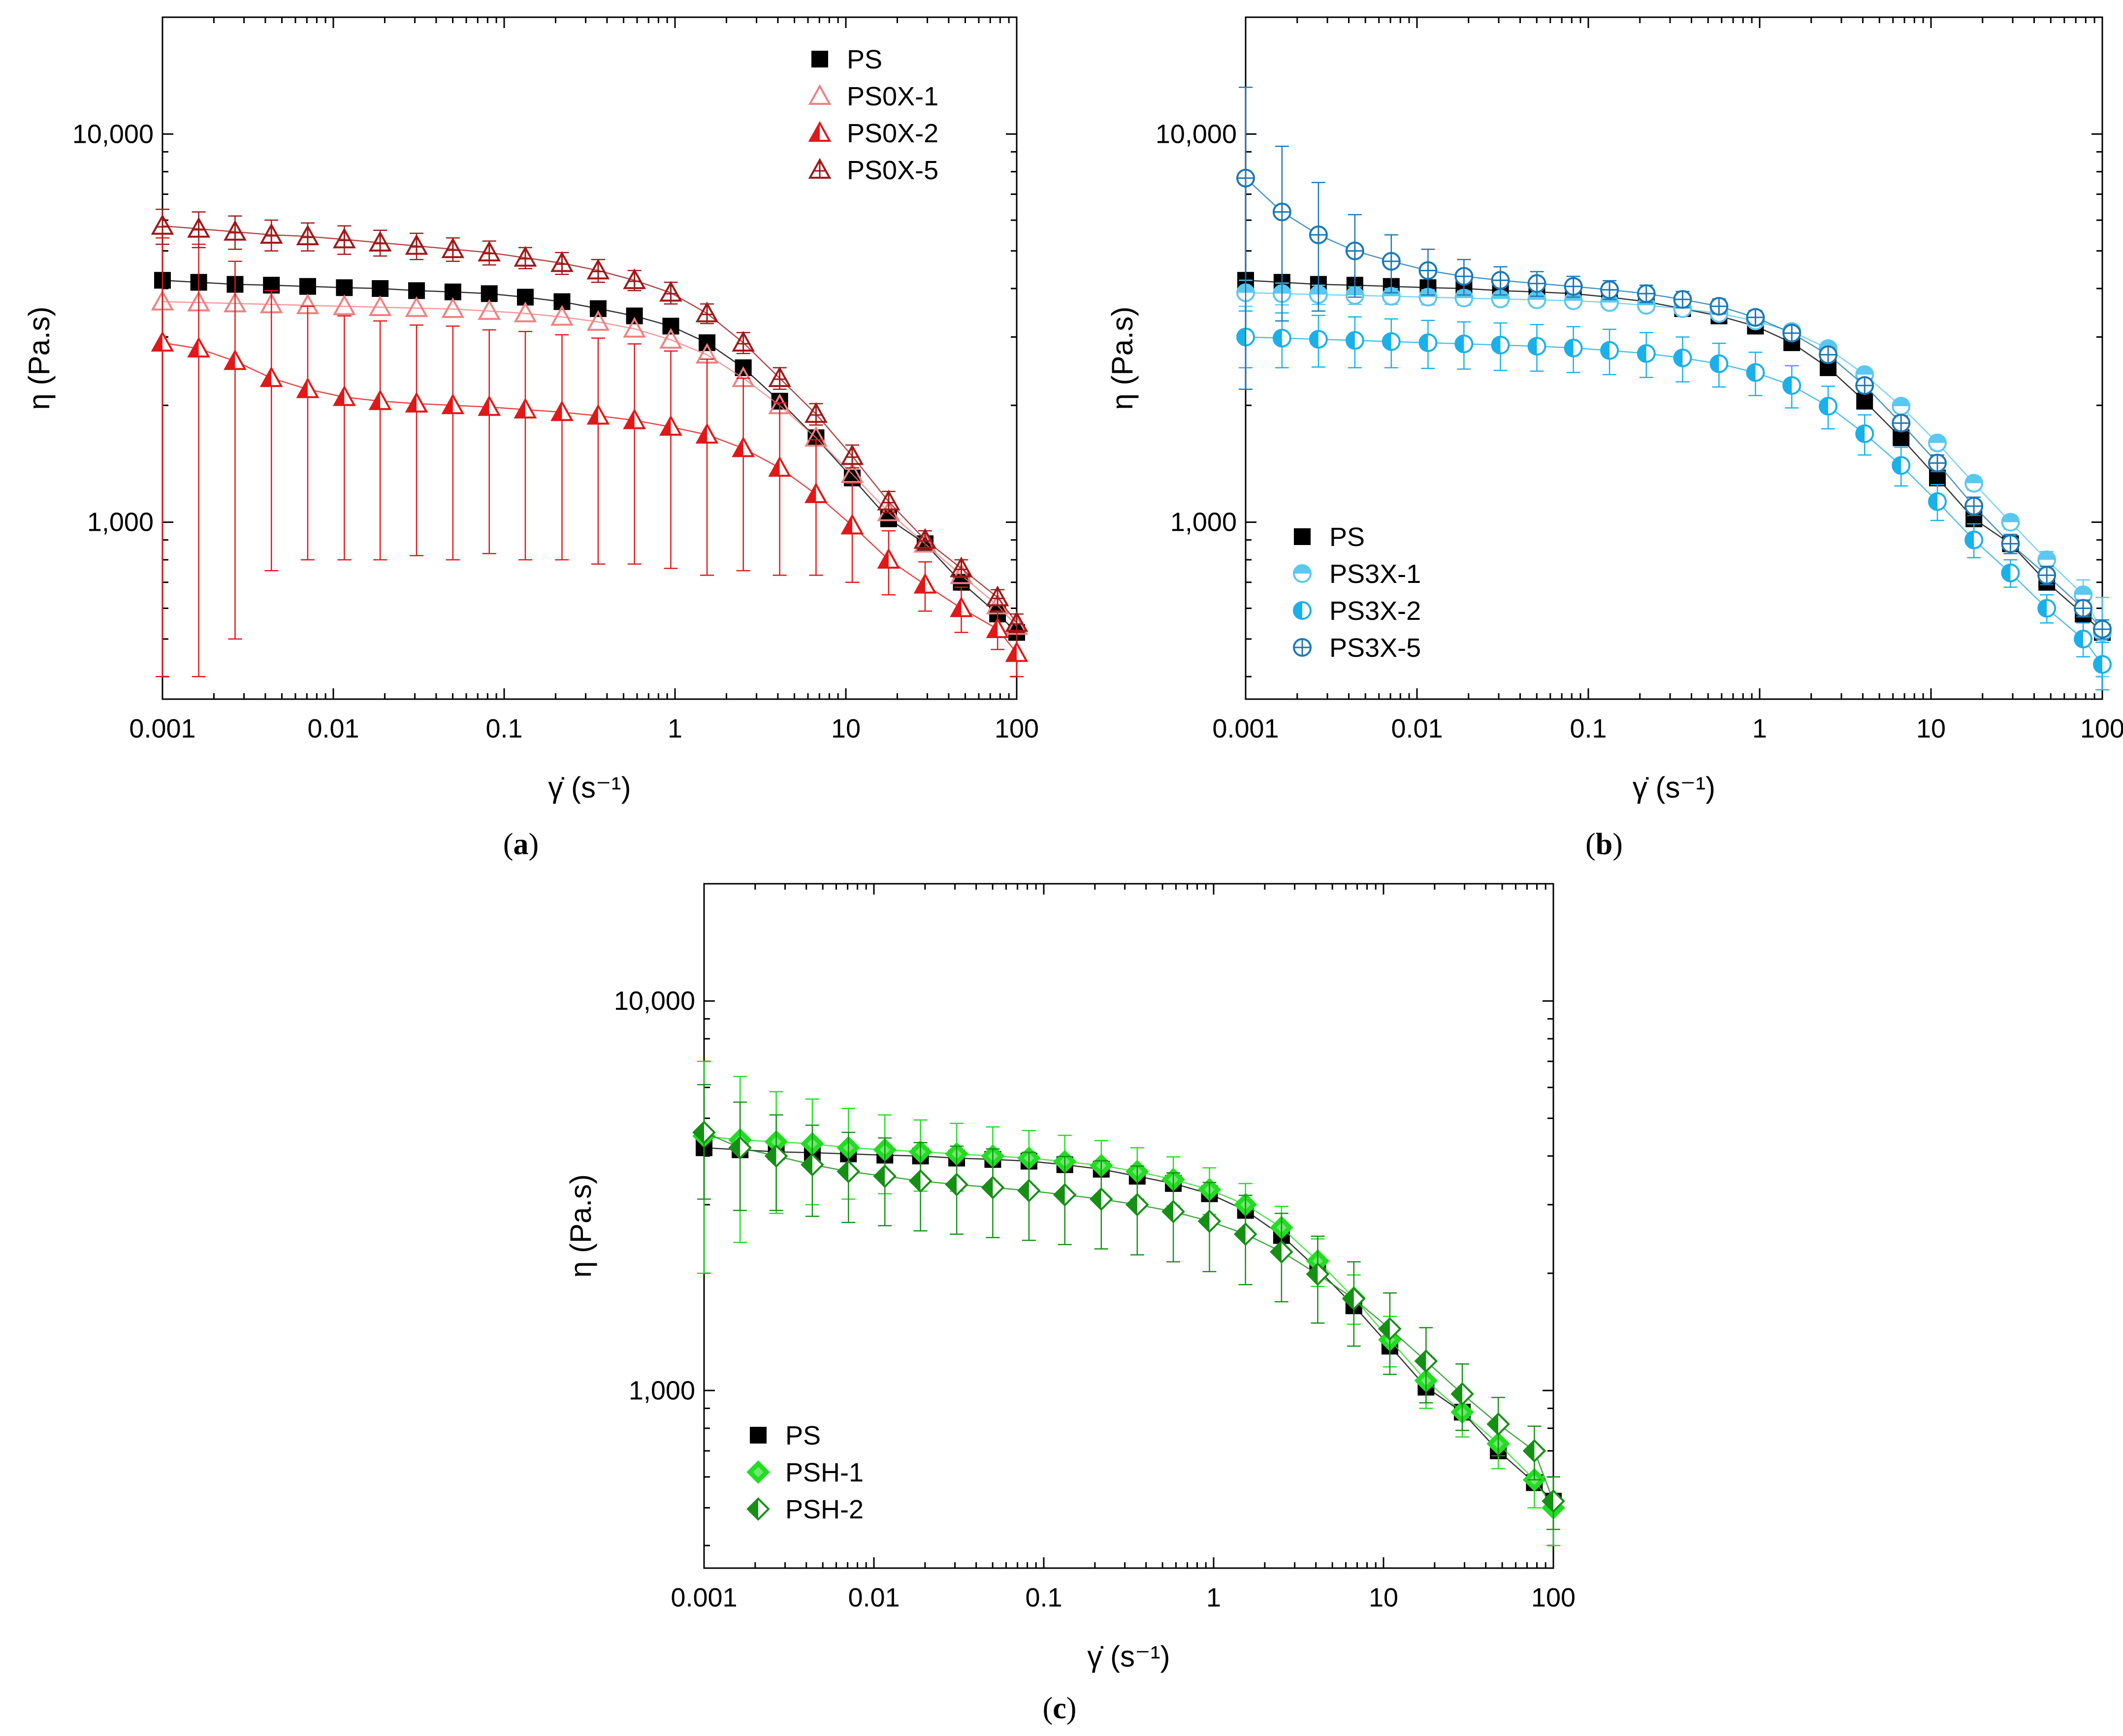  Describe the element at coordinates (824, 1473) in the screenshot. I see `legend-label: PSH-1` at that location.